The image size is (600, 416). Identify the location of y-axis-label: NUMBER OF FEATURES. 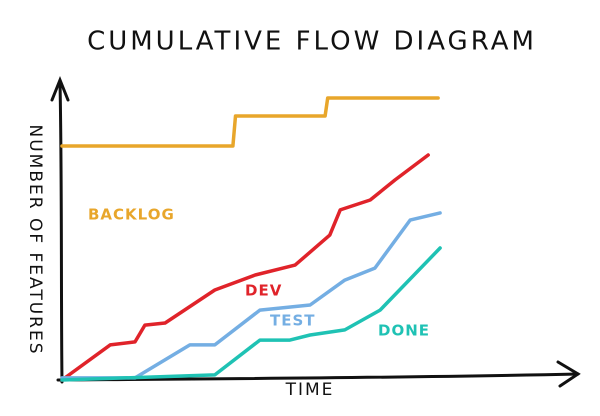
(35, 239).